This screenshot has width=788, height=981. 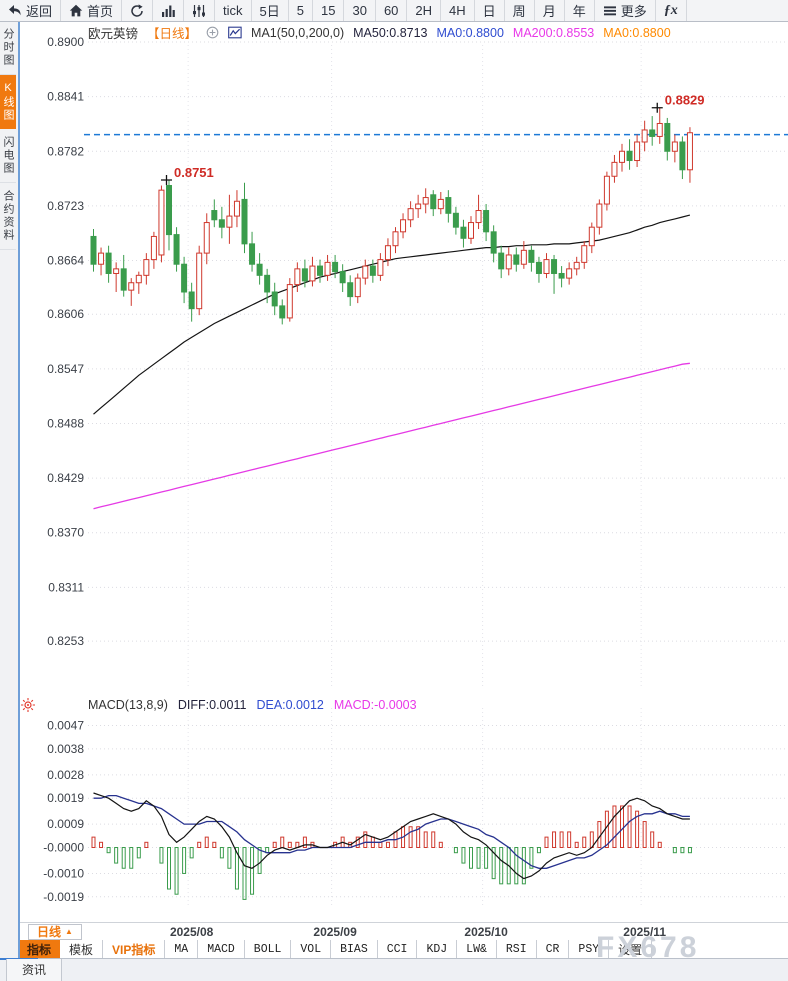 What do you see at coordinates (335, 932) in the screenshot?
I see `xaxis-month-2025-09: 2025/09` at bounding box center [335, 932].